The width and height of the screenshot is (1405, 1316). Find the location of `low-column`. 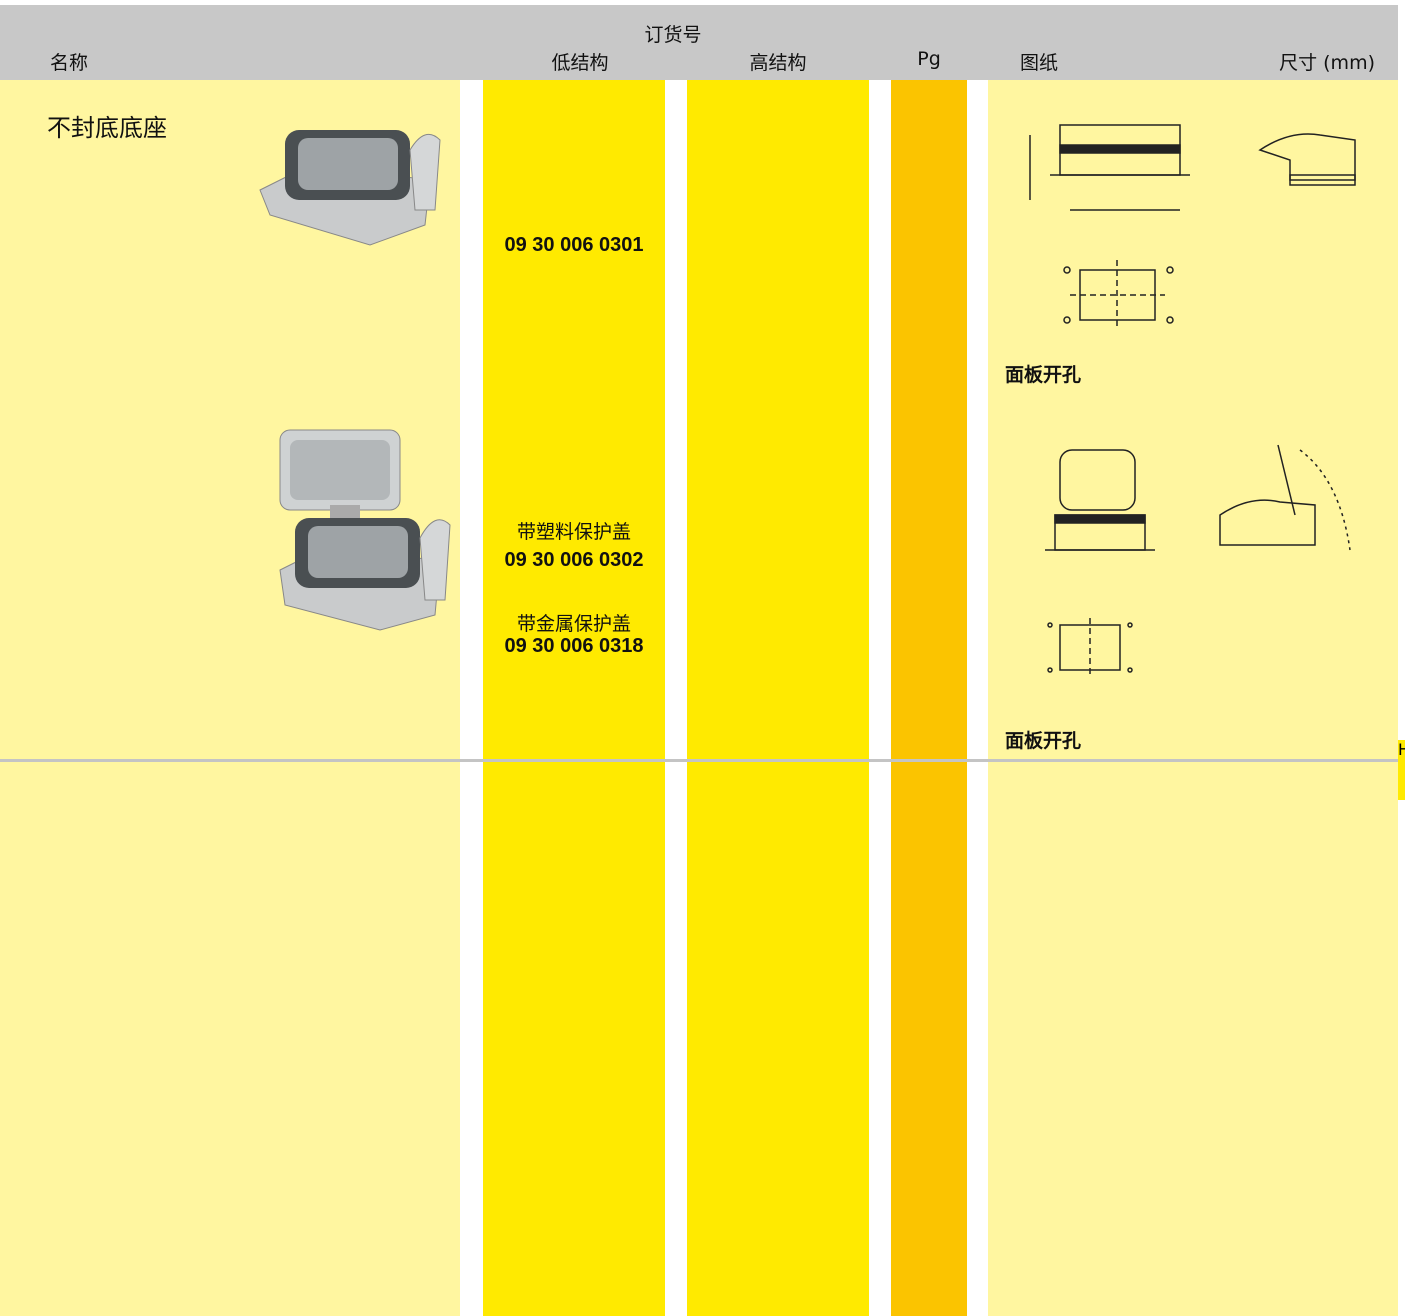

low-column is located at coordinates (574, 698).